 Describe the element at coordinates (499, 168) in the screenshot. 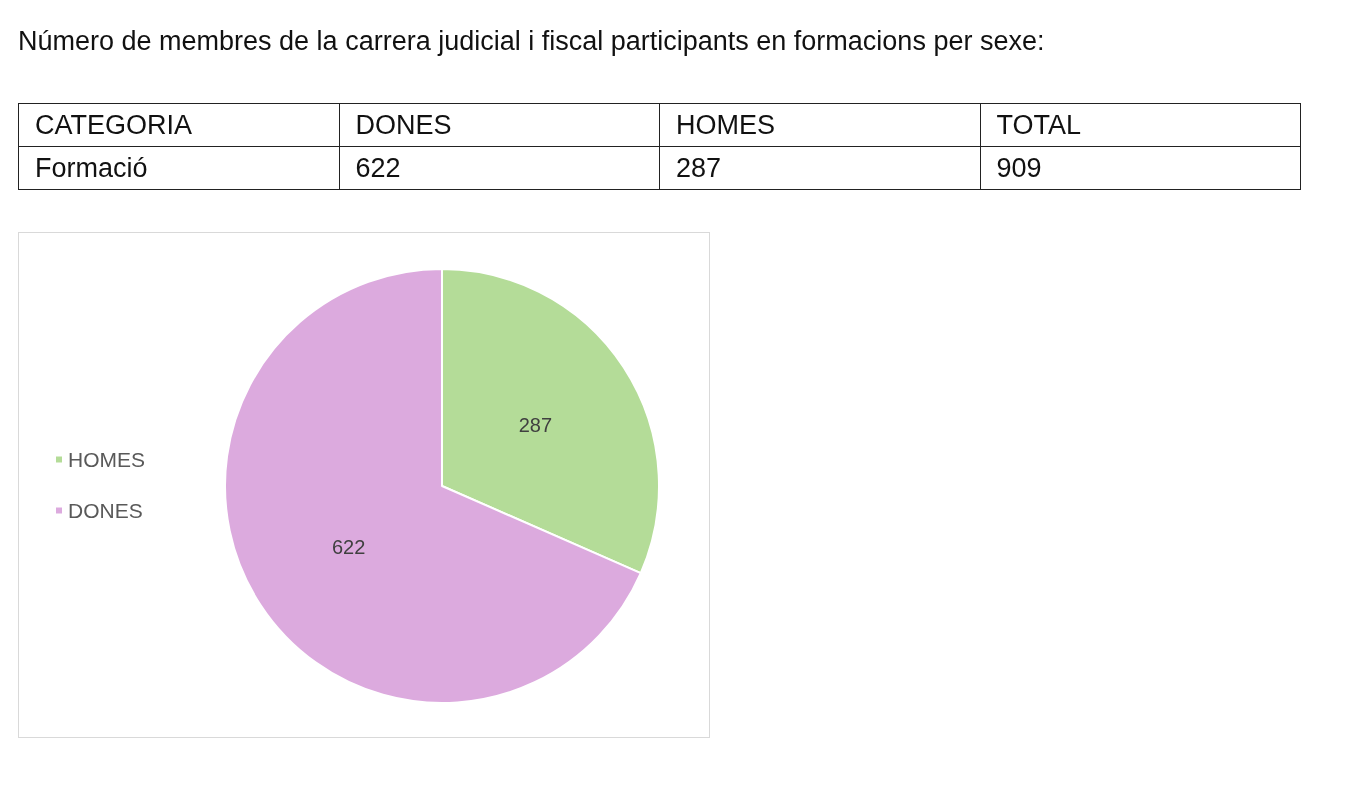

I see `data-label: 622` at that location.